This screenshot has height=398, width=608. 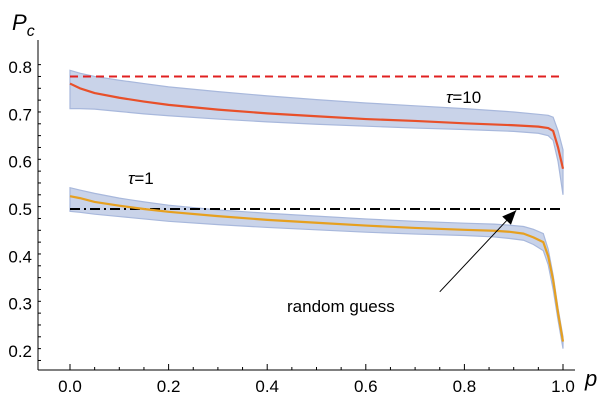 I want to click on series-label-value: =10, so click(x=466, y=97).